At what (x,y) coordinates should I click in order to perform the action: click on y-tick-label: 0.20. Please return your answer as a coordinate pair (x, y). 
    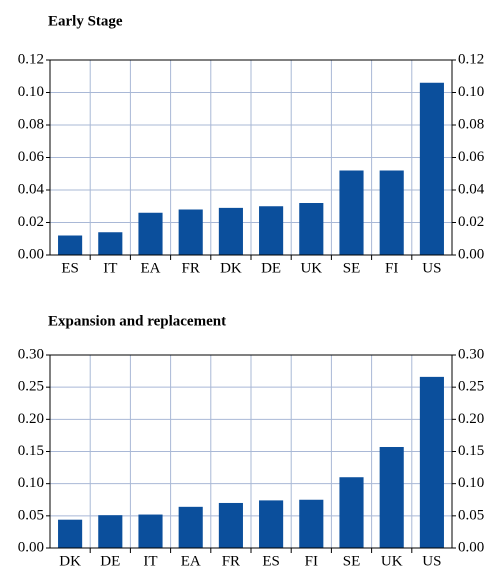
    Looking at the image, I should click on (31, 419).